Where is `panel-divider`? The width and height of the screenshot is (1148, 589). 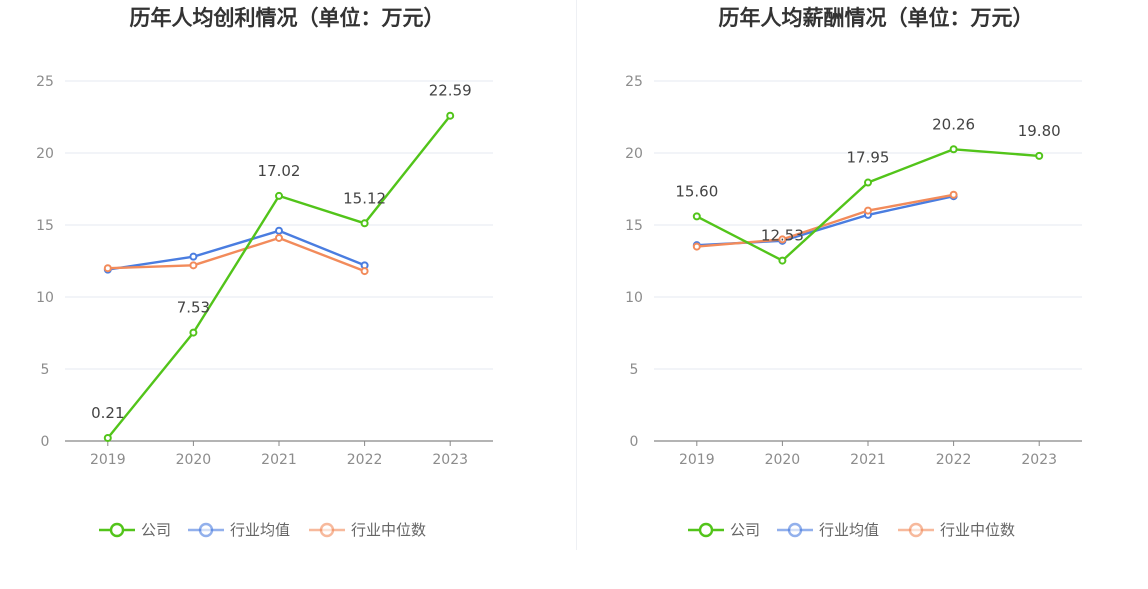
panel-divider is located at coordinates (576, 275).